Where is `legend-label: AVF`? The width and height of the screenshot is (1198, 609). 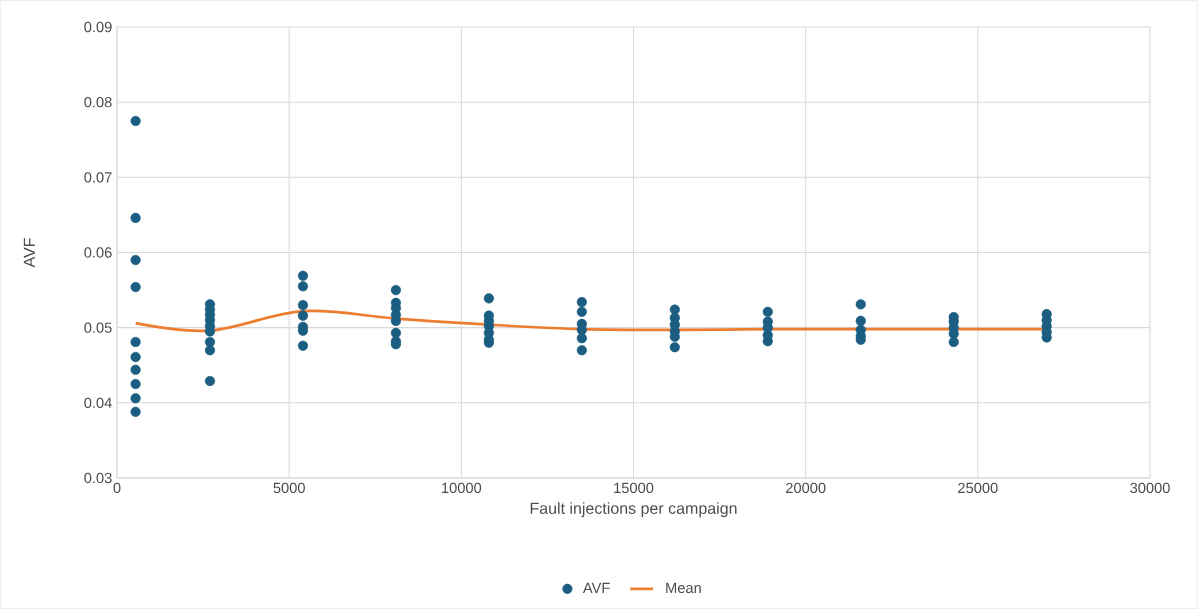
legend-label: AVF is located at coordinates (596, 587).